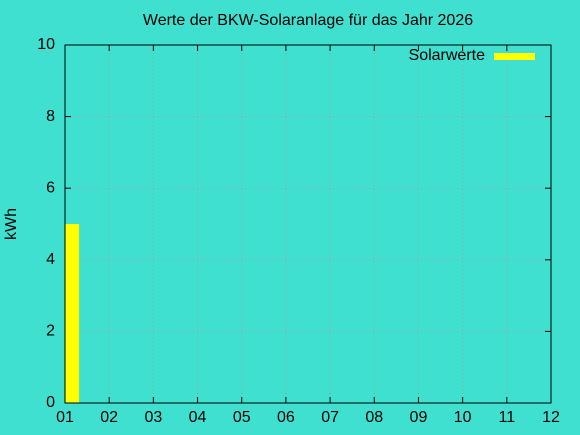 This screenshot has width=580, height=435. What do you see at coordinates (330, 417) in the screenshot?
I see `x-tick-label: 07` at bounding box center [330, 417].